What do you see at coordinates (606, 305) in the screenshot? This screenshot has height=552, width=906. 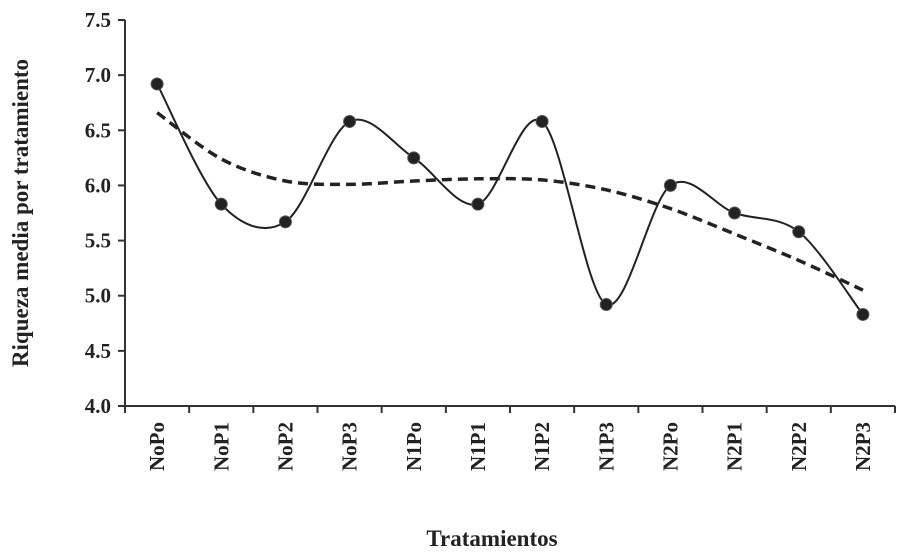 I see `data-point-n1p3` at bounding box center [606, 305].